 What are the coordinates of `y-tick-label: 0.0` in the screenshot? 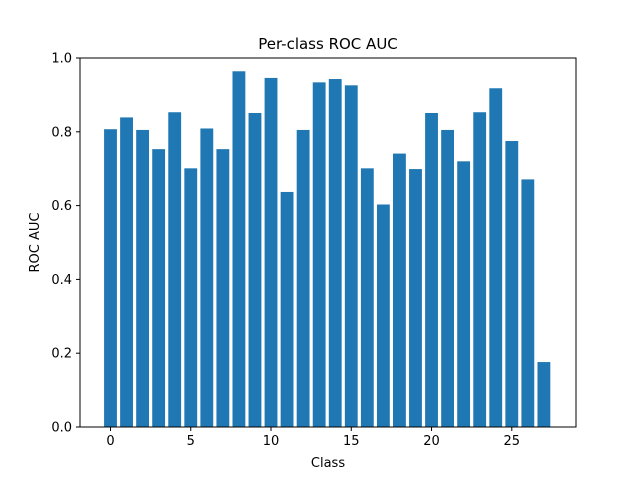 It's located at (61, 428).